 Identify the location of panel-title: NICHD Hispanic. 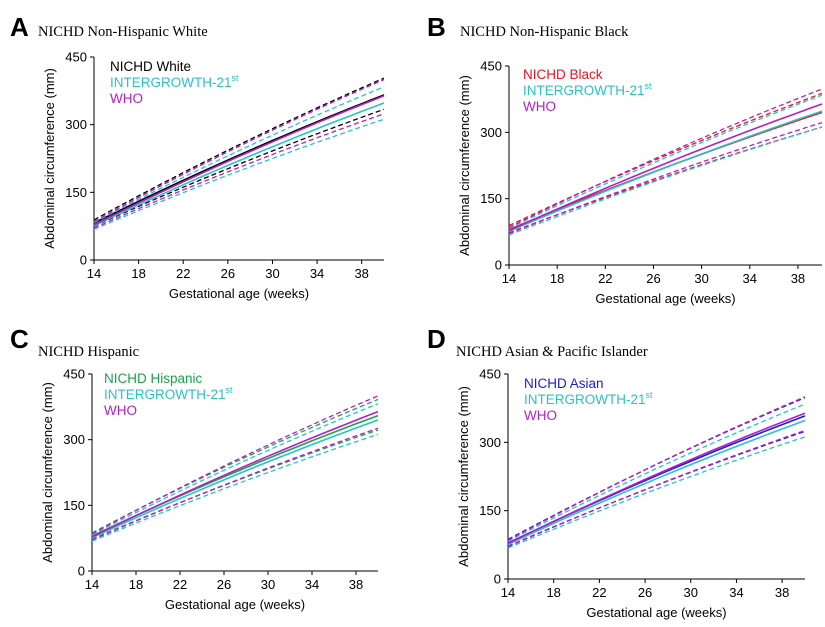
(88, 352).